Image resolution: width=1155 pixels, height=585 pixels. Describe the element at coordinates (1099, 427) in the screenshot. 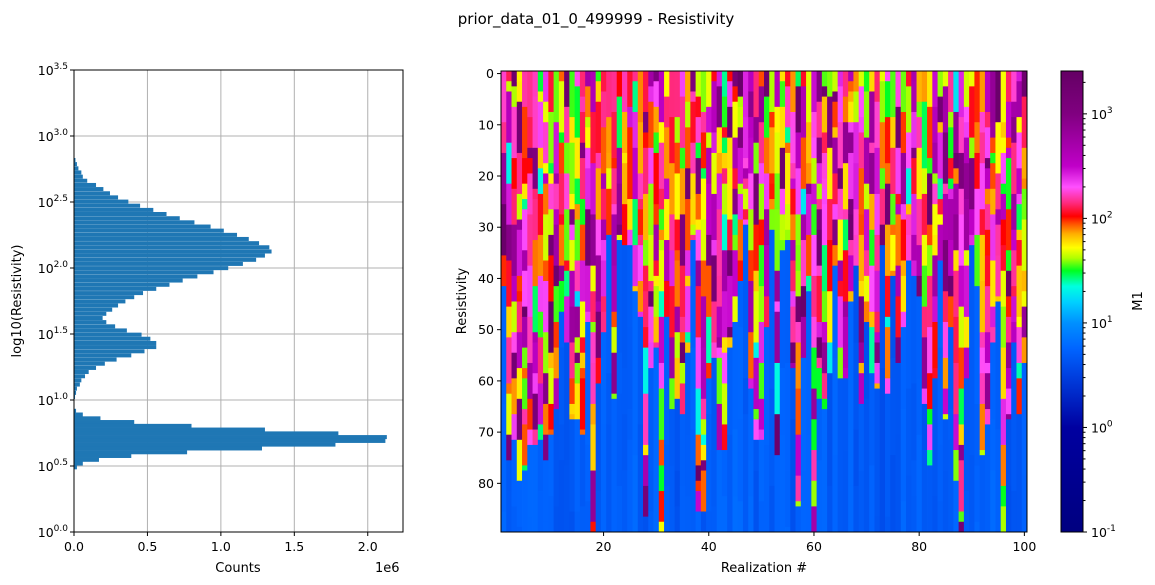

I see `colorbar-tick-label-base: 10` at that location.